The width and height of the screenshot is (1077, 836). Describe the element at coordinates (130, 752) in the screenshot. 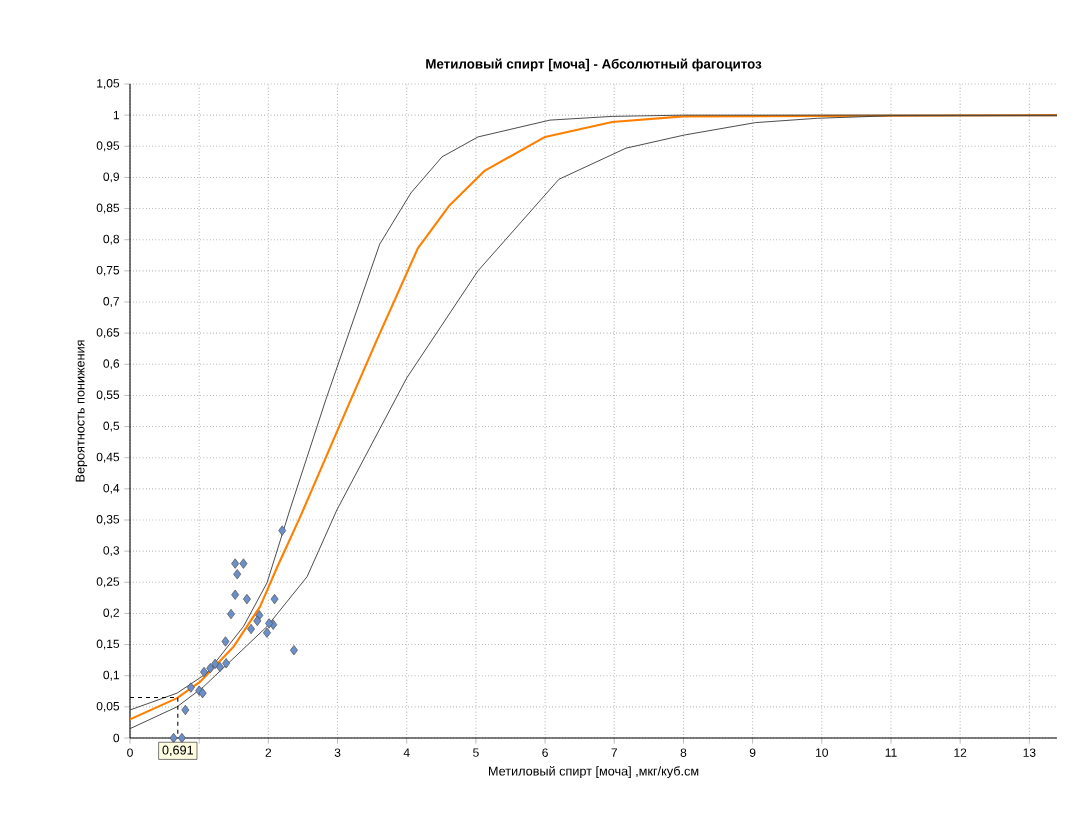

I see `x-tick-label: 0` at that location.